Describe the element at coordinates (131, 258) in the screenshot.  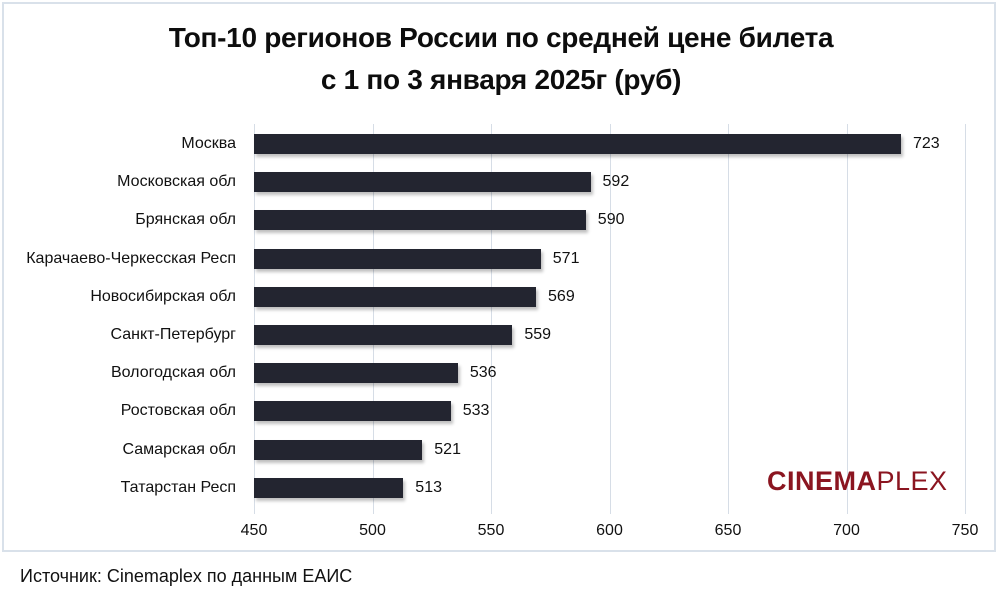
I see `category-label: Карачаево-Черкесская Респ` at that location.